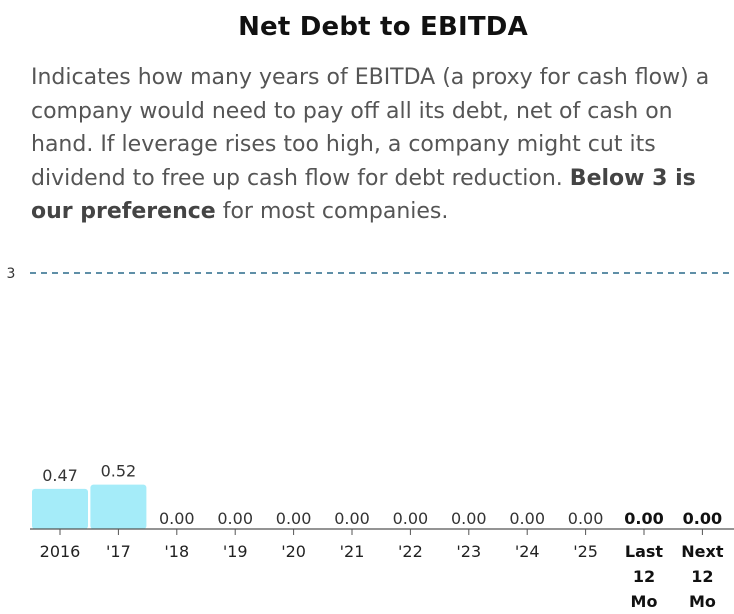  What do you see at coordinates (383, 27) in the screenshot?
I see `chart-title: Net Debt to EBITDA` at bounding box center [383, 27].